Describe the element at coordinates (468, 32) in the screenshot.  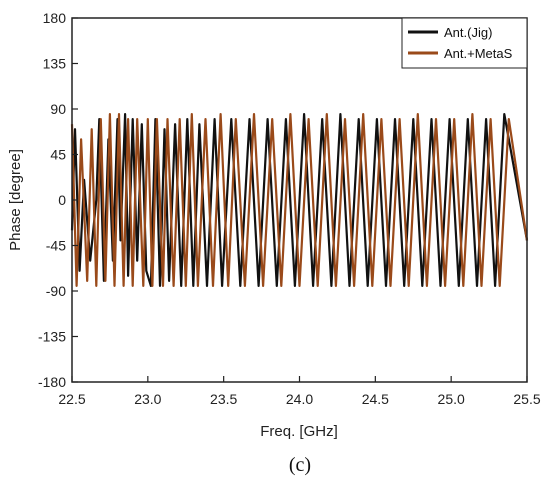
I see `legend-label-jig: Ant.(Jig)` at that location.